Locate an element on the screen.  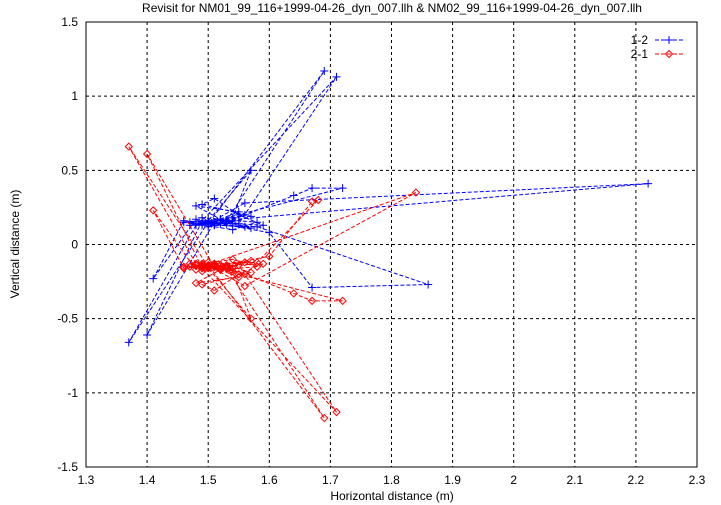
y-tick-label: -1.5 is located at coordinates (67, 467).